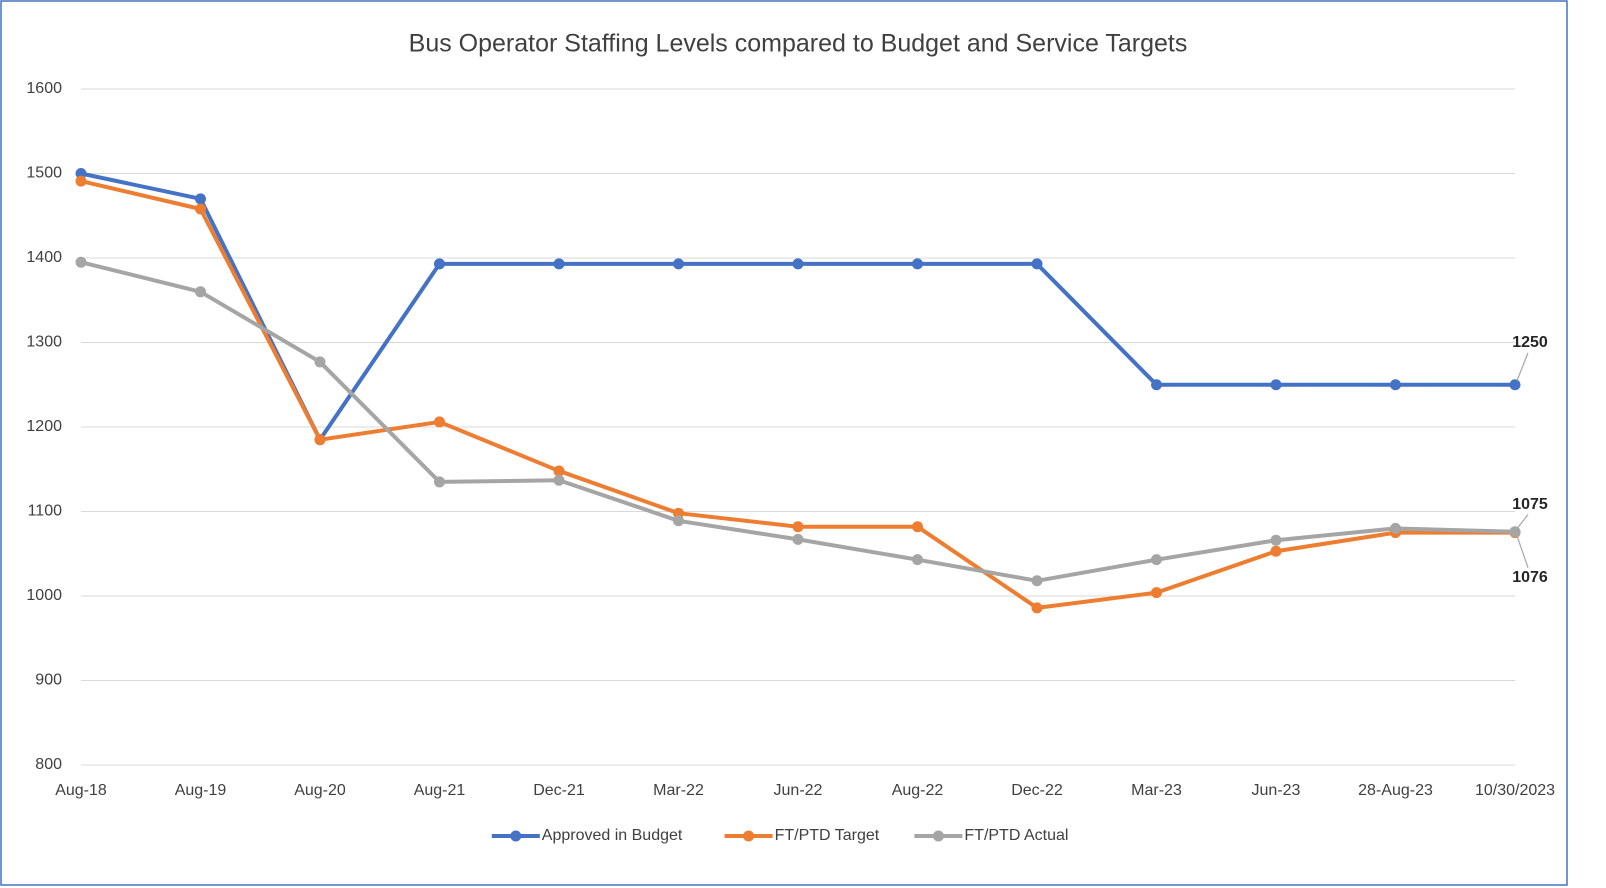  What do you see at coordinates (44, 88) in the screenshot?
I see `y-tick-label: 1600` at bounding box center [44, 88].